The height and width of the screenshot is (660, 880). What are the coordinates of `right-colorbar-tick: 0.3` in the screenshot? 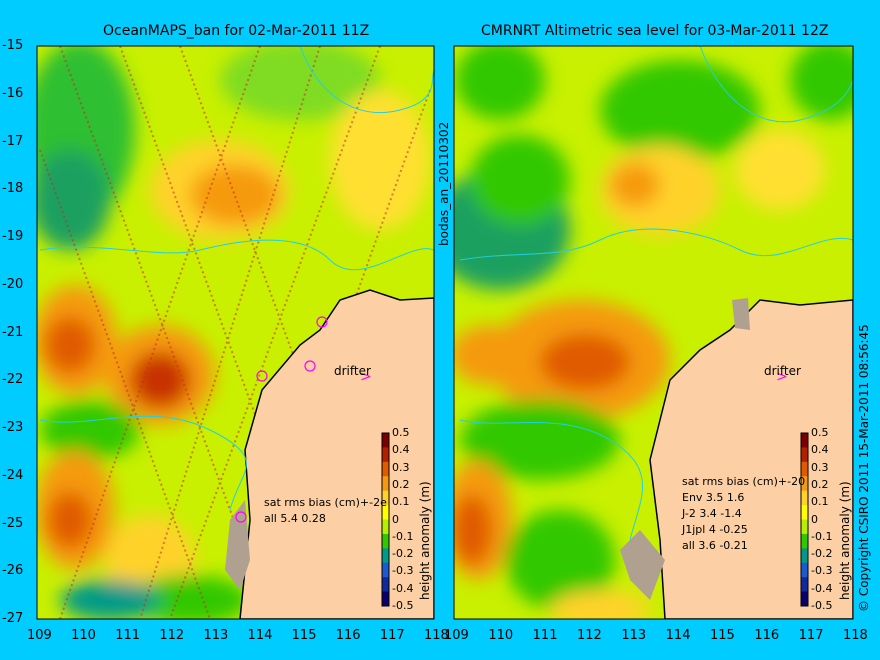 It's located at (820, 467).